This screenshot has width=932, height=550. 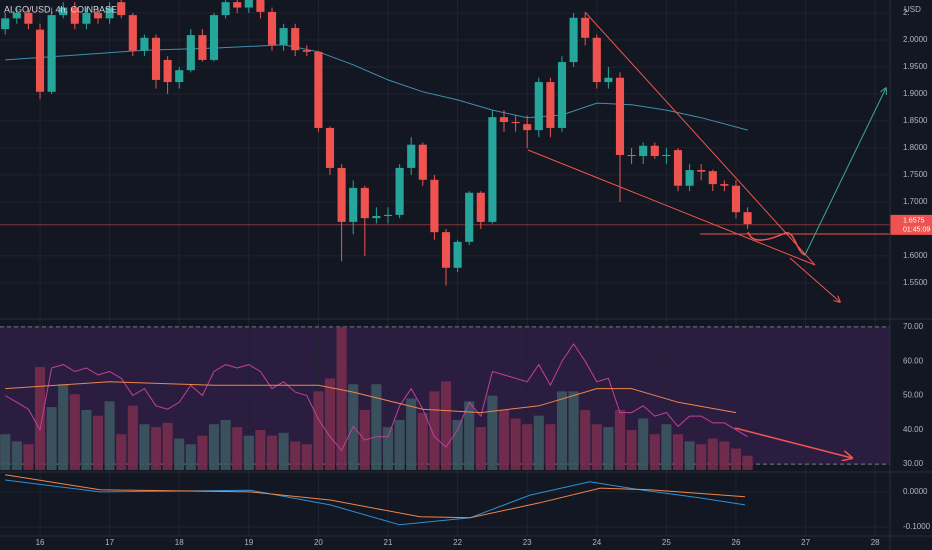 I want to click on y-tick-label: 70.00, so click(x=913, y=326).